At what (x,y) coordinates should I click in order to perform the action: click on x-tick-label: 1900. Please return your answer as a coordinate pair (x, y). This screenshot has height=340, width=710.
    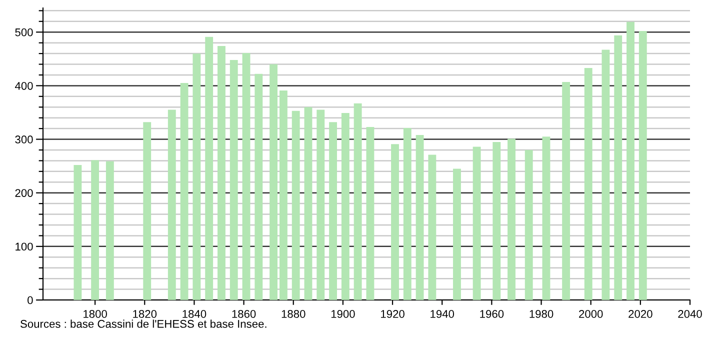
    Looking at the image, I should click on (343, 314).